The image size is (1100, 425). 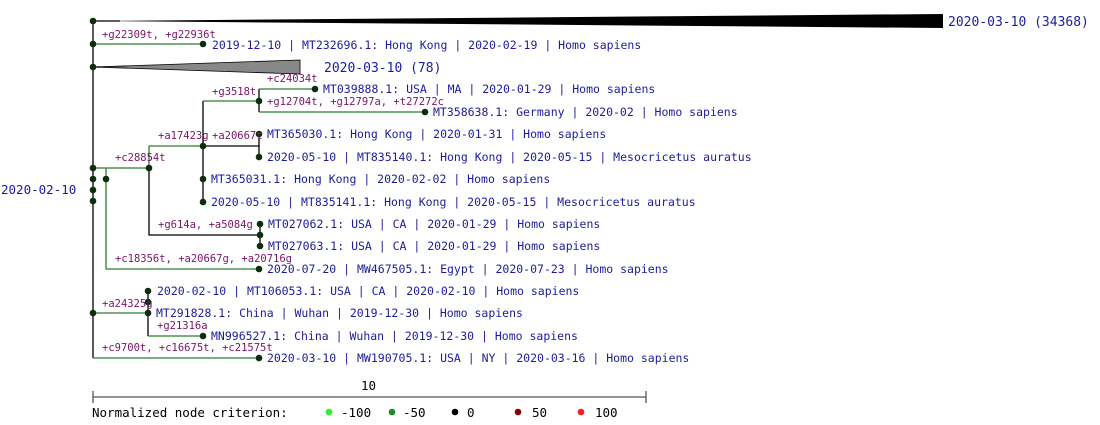 What do you see at coordinates (205, 225) in the screenshot?
I see `mutation-label: +g614a, +a5084g` at bounding box center [205, 225].